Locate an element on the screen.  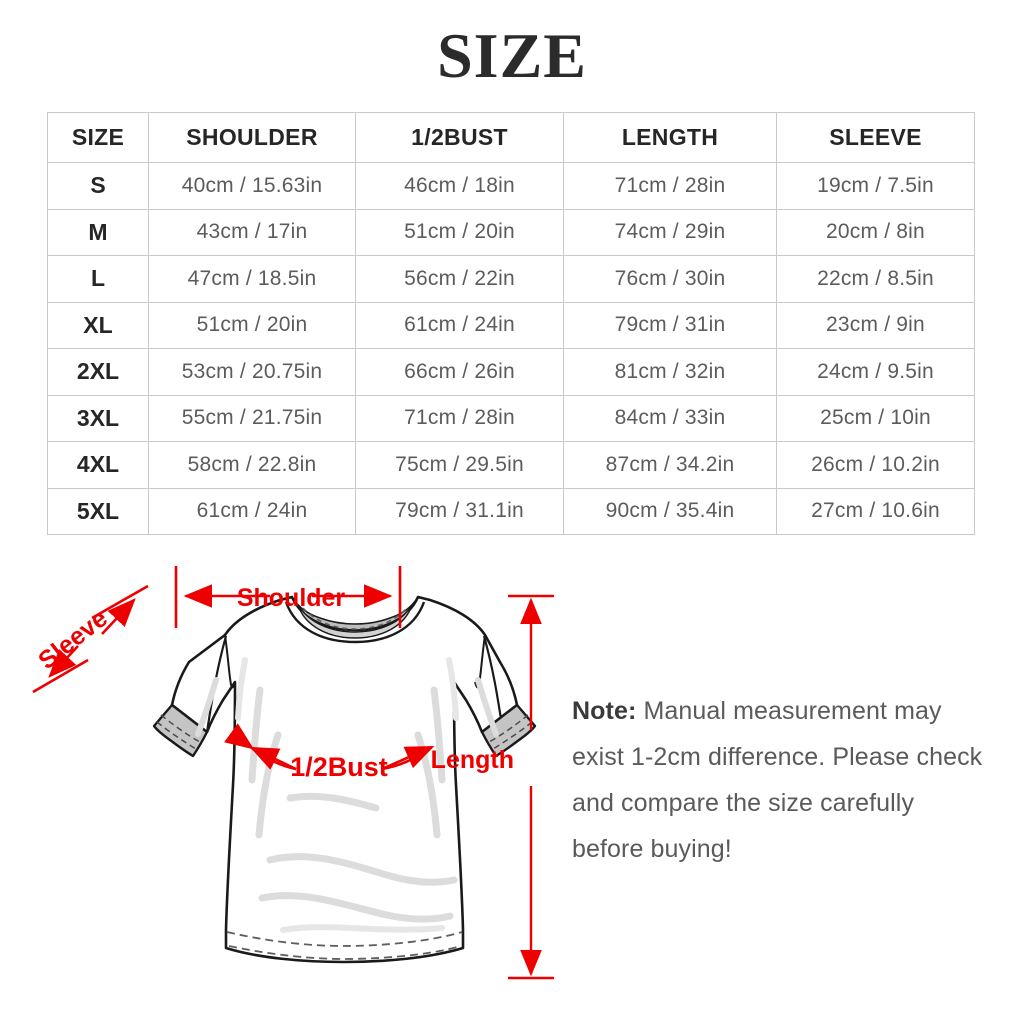
column-header-bust: 1/2BUST is located at coordinates (459, 137).